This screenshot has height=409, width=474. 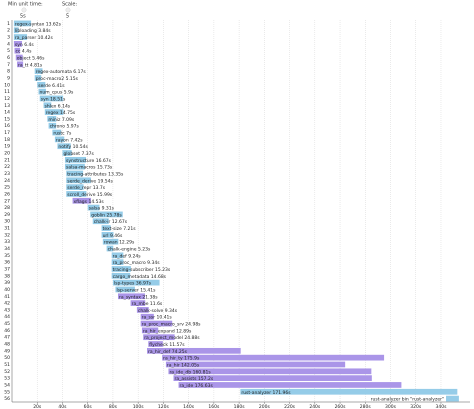 I want to click on unit-label: synstructure 16.67s, so click(x=89, y=160).